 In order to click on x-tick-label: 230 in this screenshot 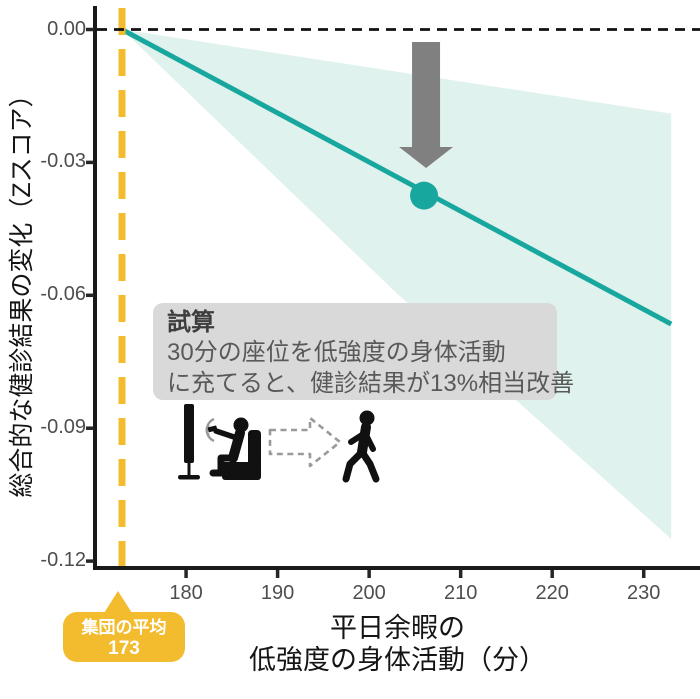, I will do `click(644, 593)`.